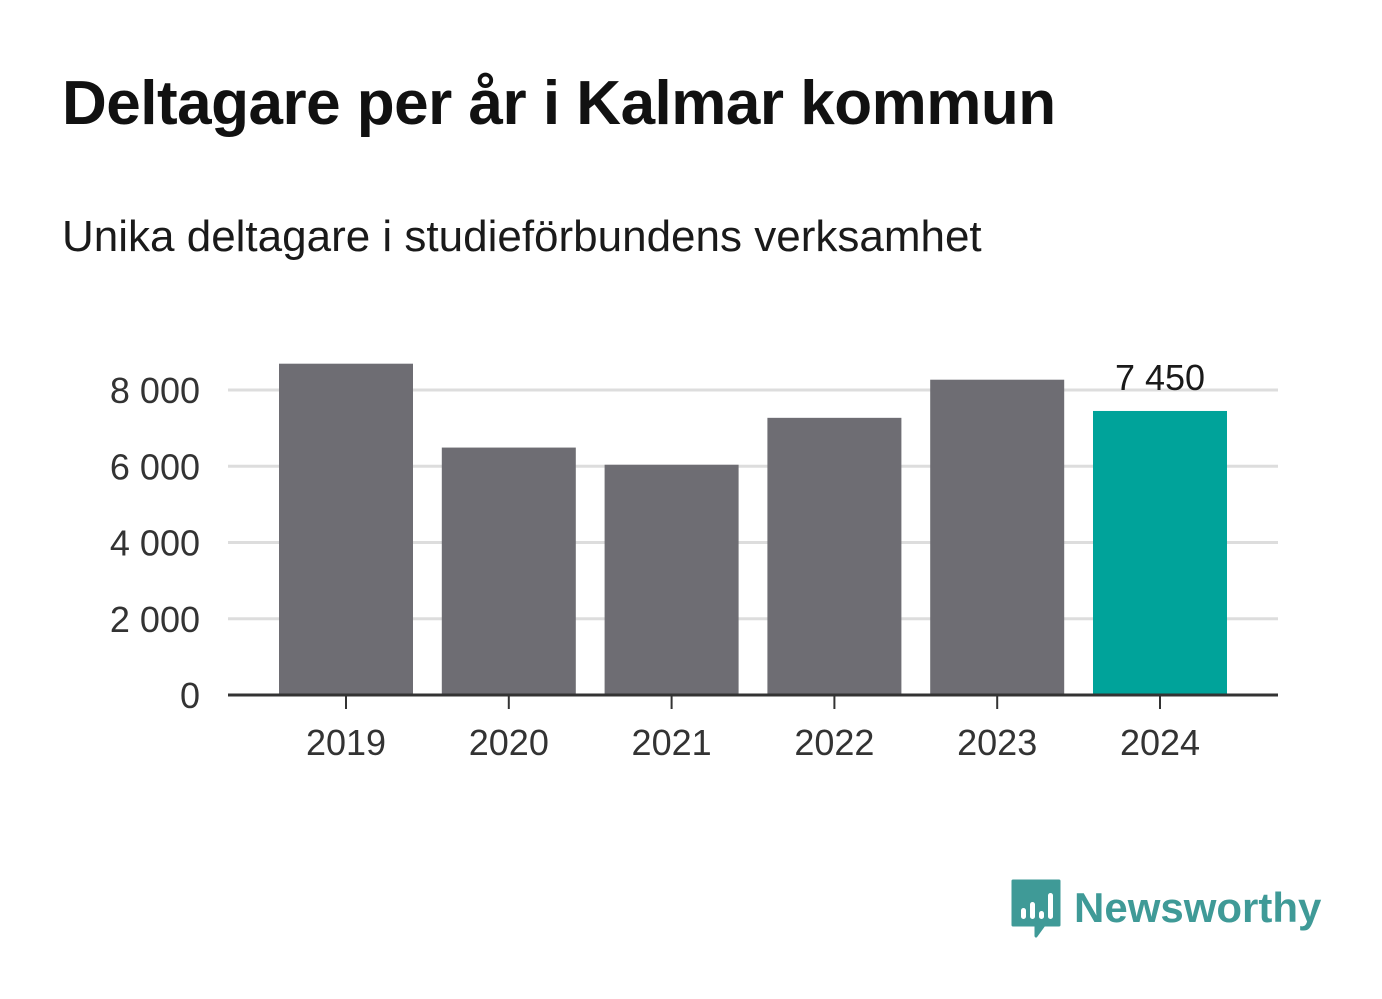  What do you see at coordinates (346, 529) in the screenshot?
I see `bar-2019` at bounding box center [346, 529].